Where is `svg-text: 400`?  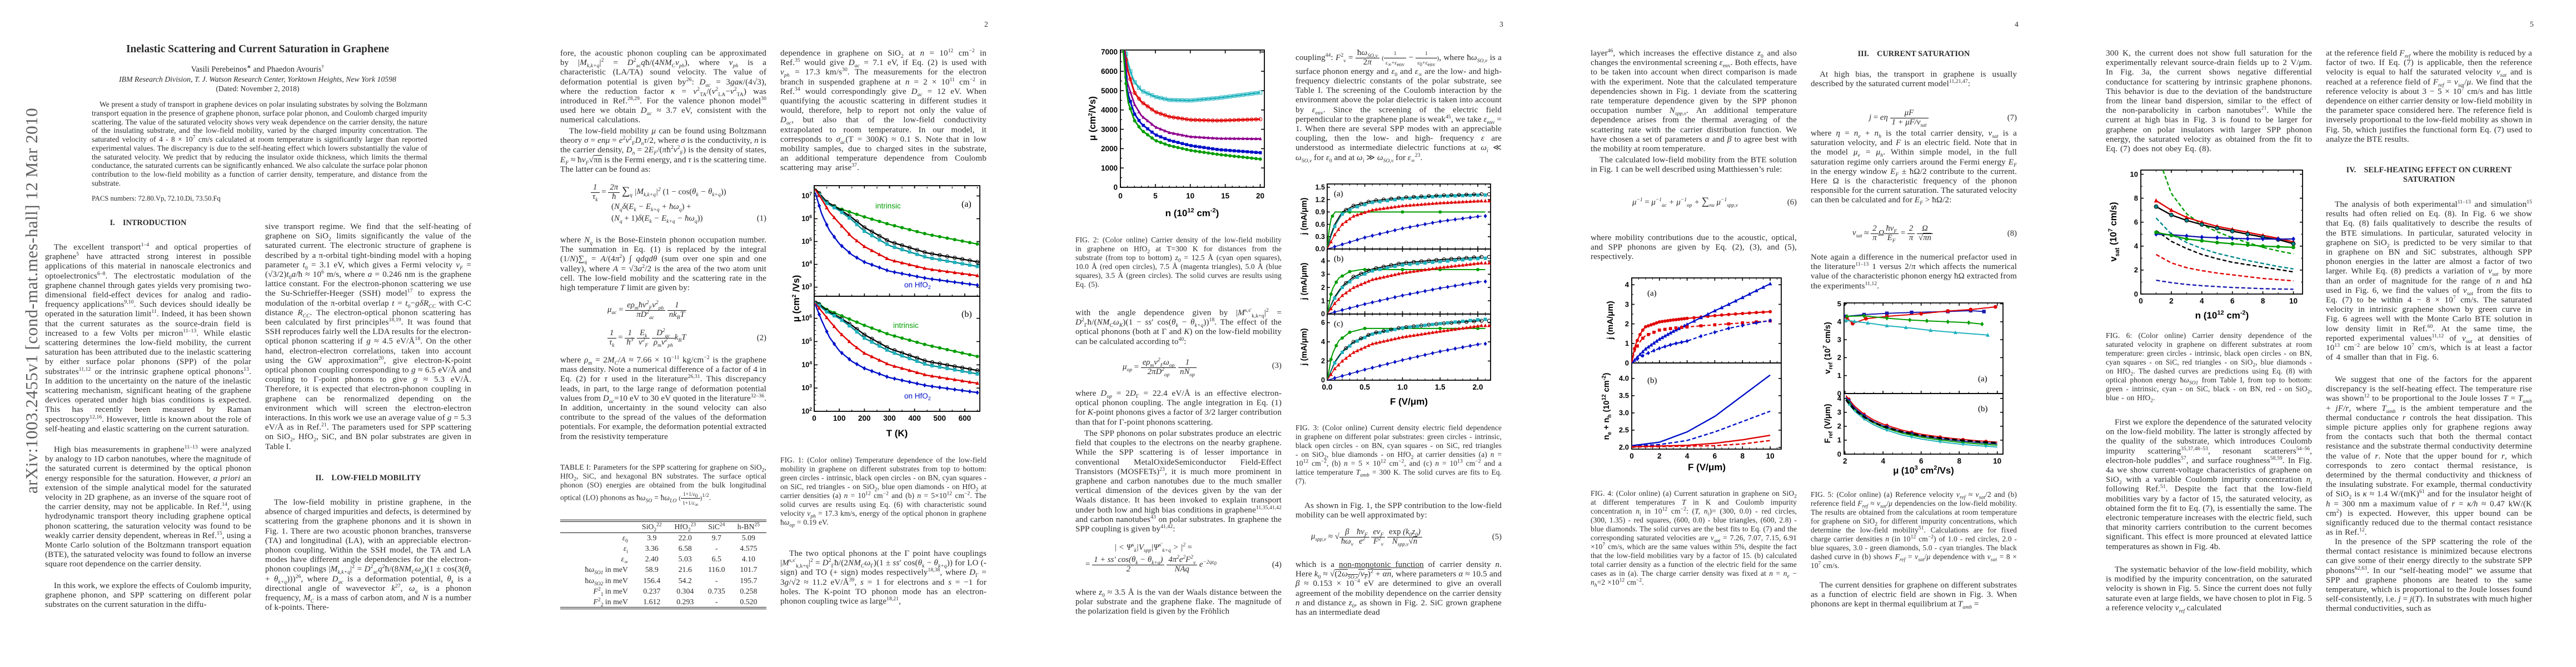
svg-text: 400 is located at coordinates (914, 418).